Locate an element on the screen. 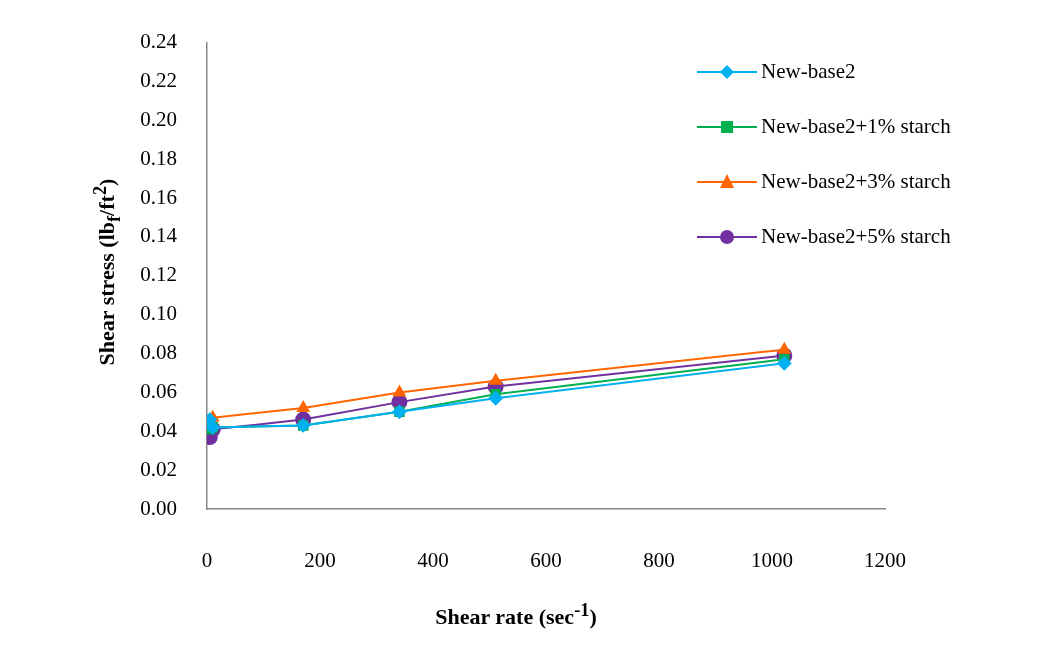  y-tick-label: 0.18 is located at coordinates (158, 157).